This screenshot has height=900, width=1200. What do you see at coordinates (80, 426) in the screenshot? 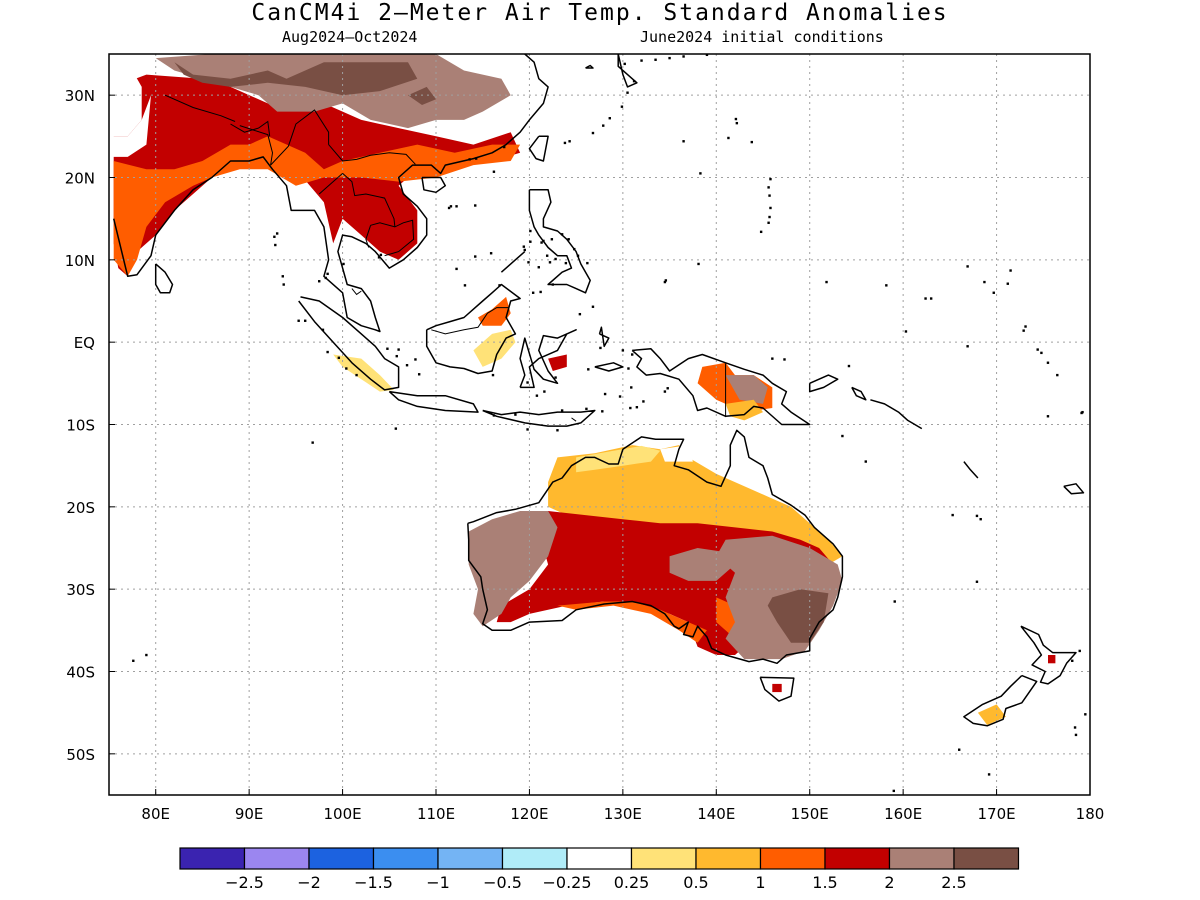
I see `lat-tick-label: 10S` at bounding box center [80, 426].